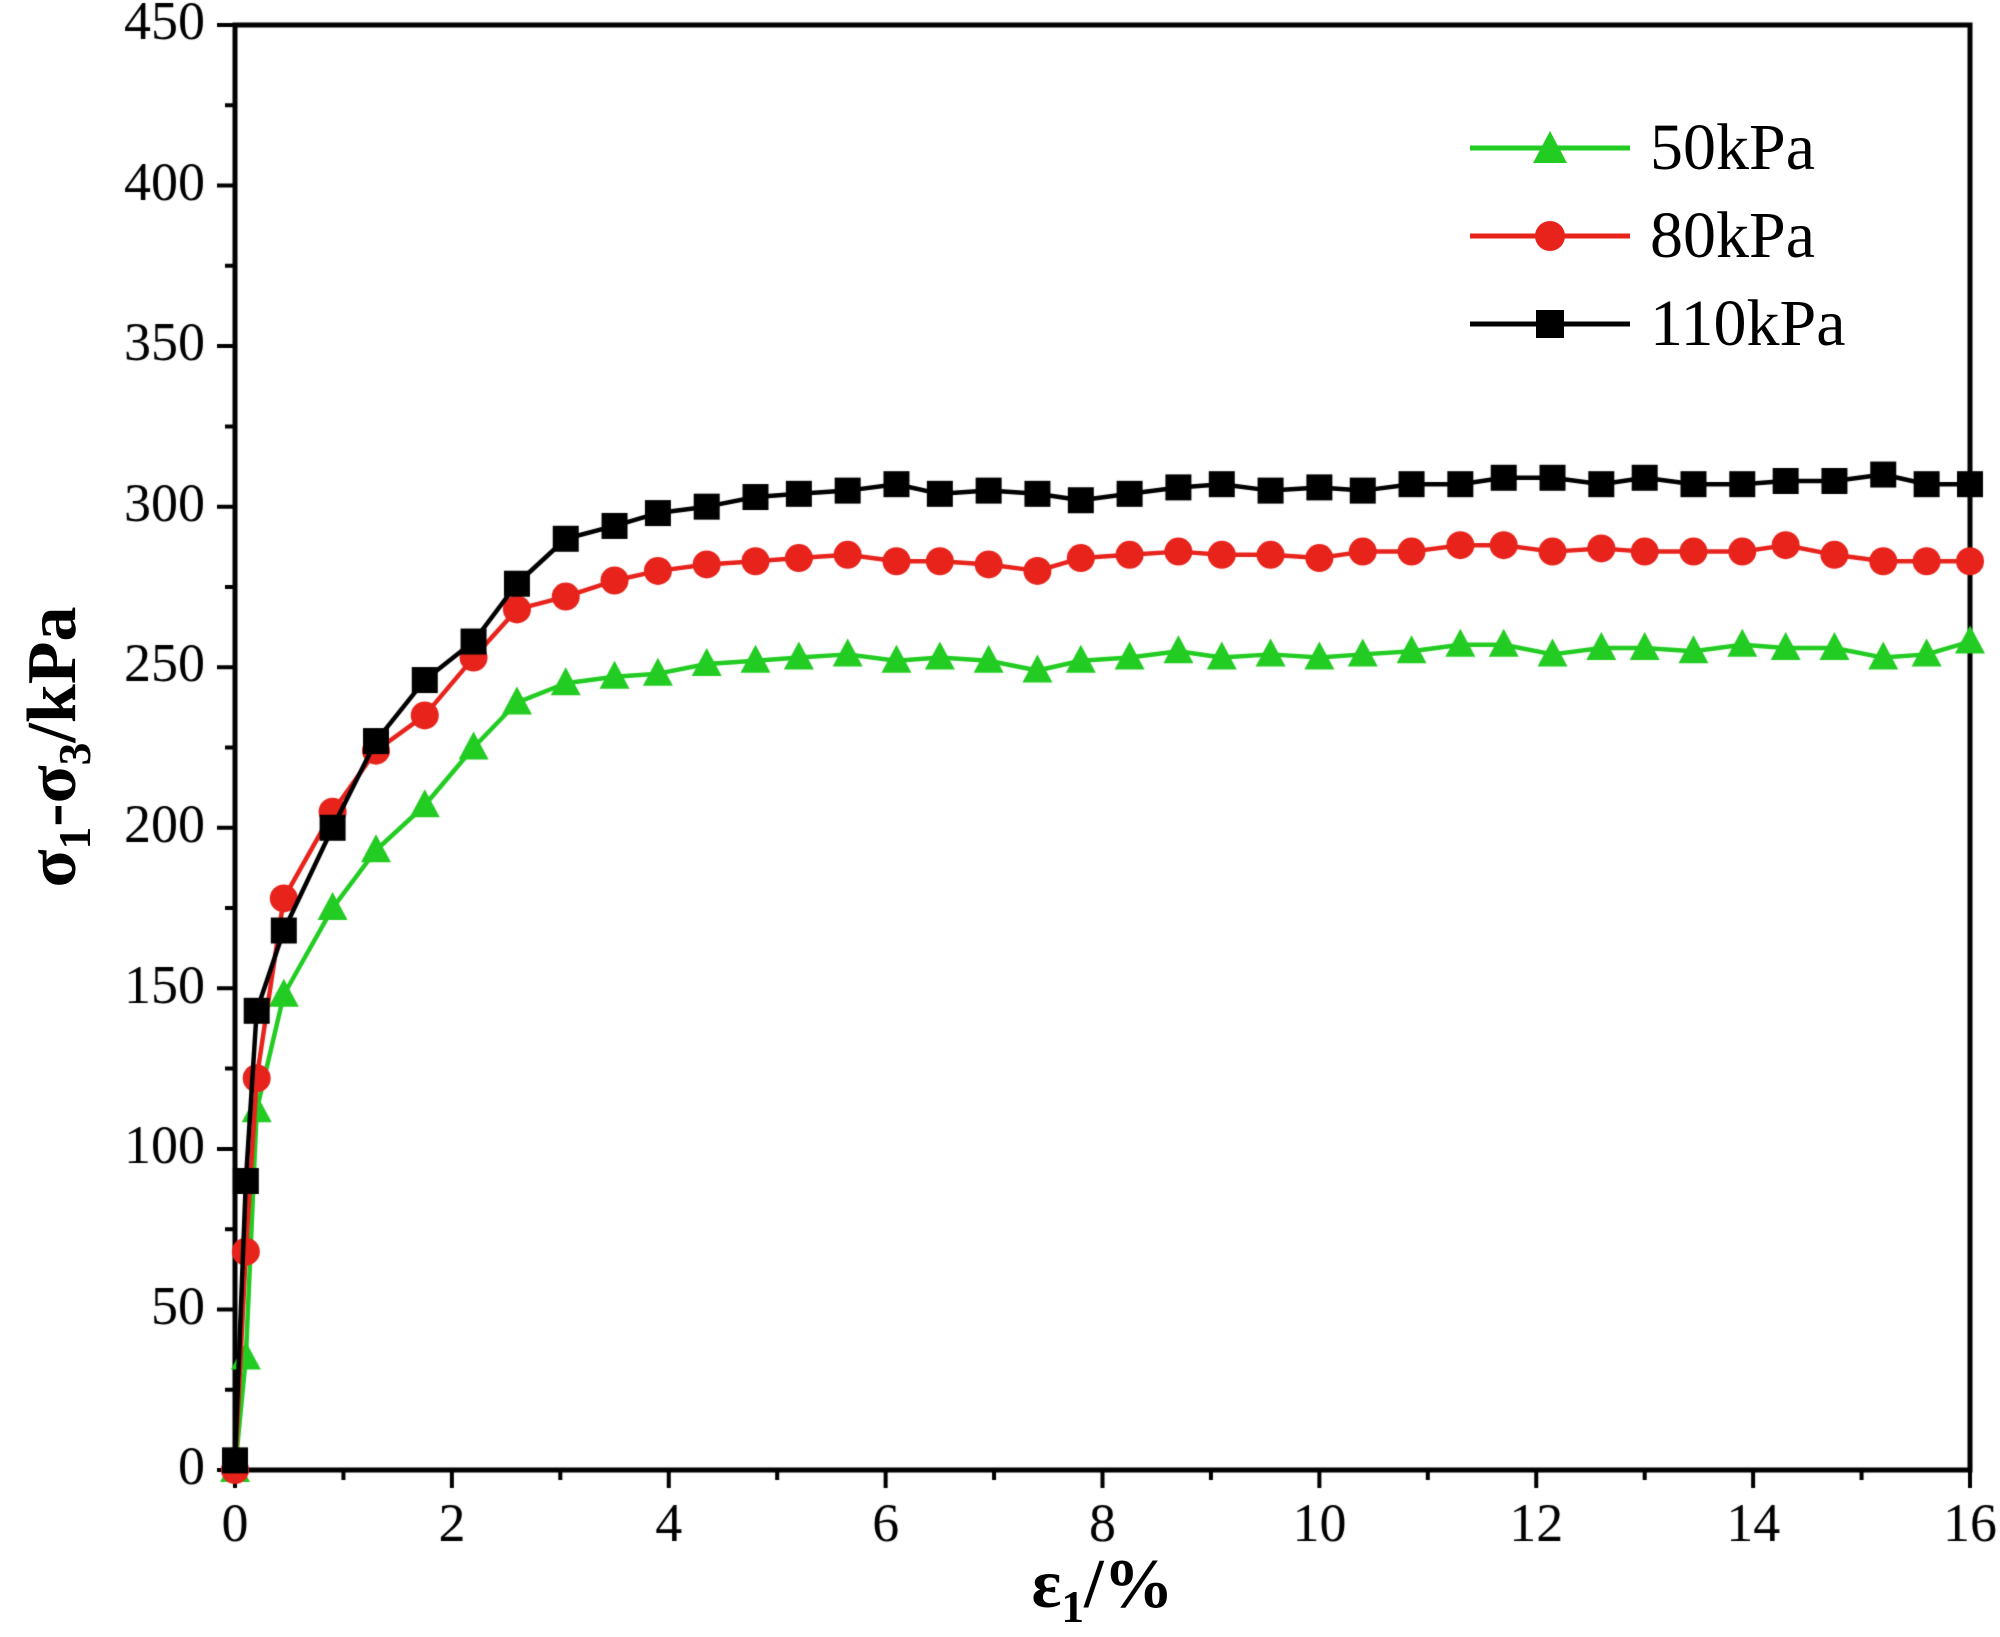  I want to click on legend-item-110kpa: 110kPa, so click(1658, 324).